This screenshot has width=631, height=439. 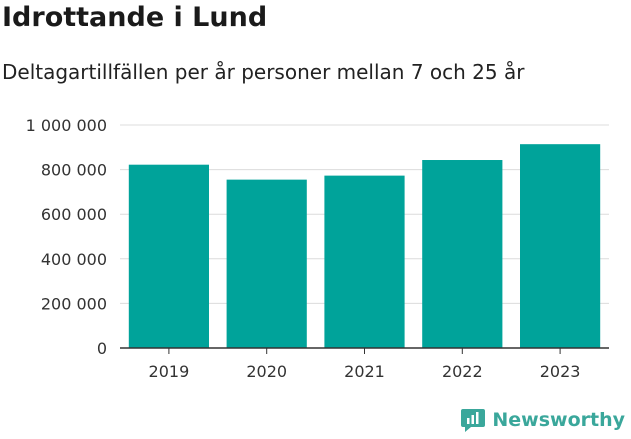 I want to click on chart-title: Idrottande i Lund, so click(x=135, y=17).